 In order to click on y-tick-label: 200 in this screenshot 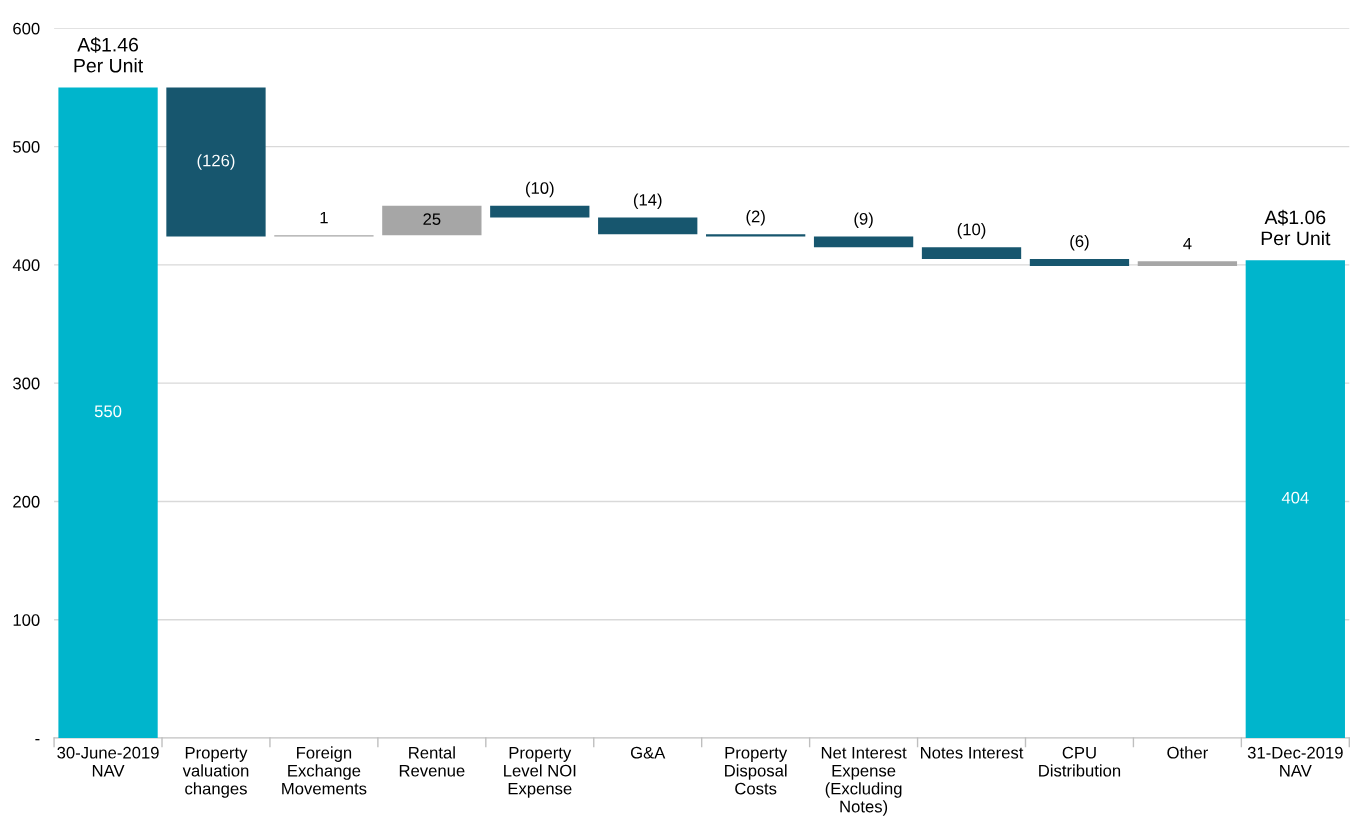, I will do `click(26, 501)`.